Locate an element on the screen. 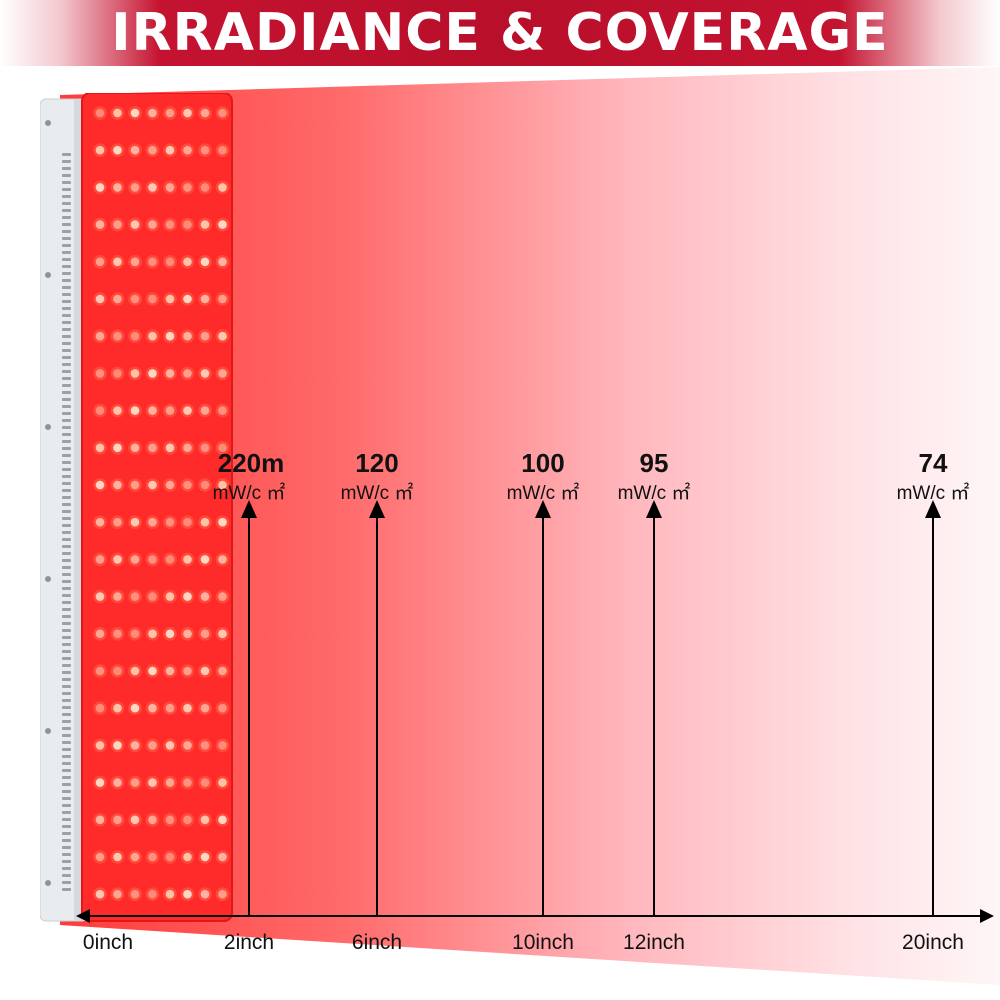  tick-label: 2inch is located at coordinates (249, 942).